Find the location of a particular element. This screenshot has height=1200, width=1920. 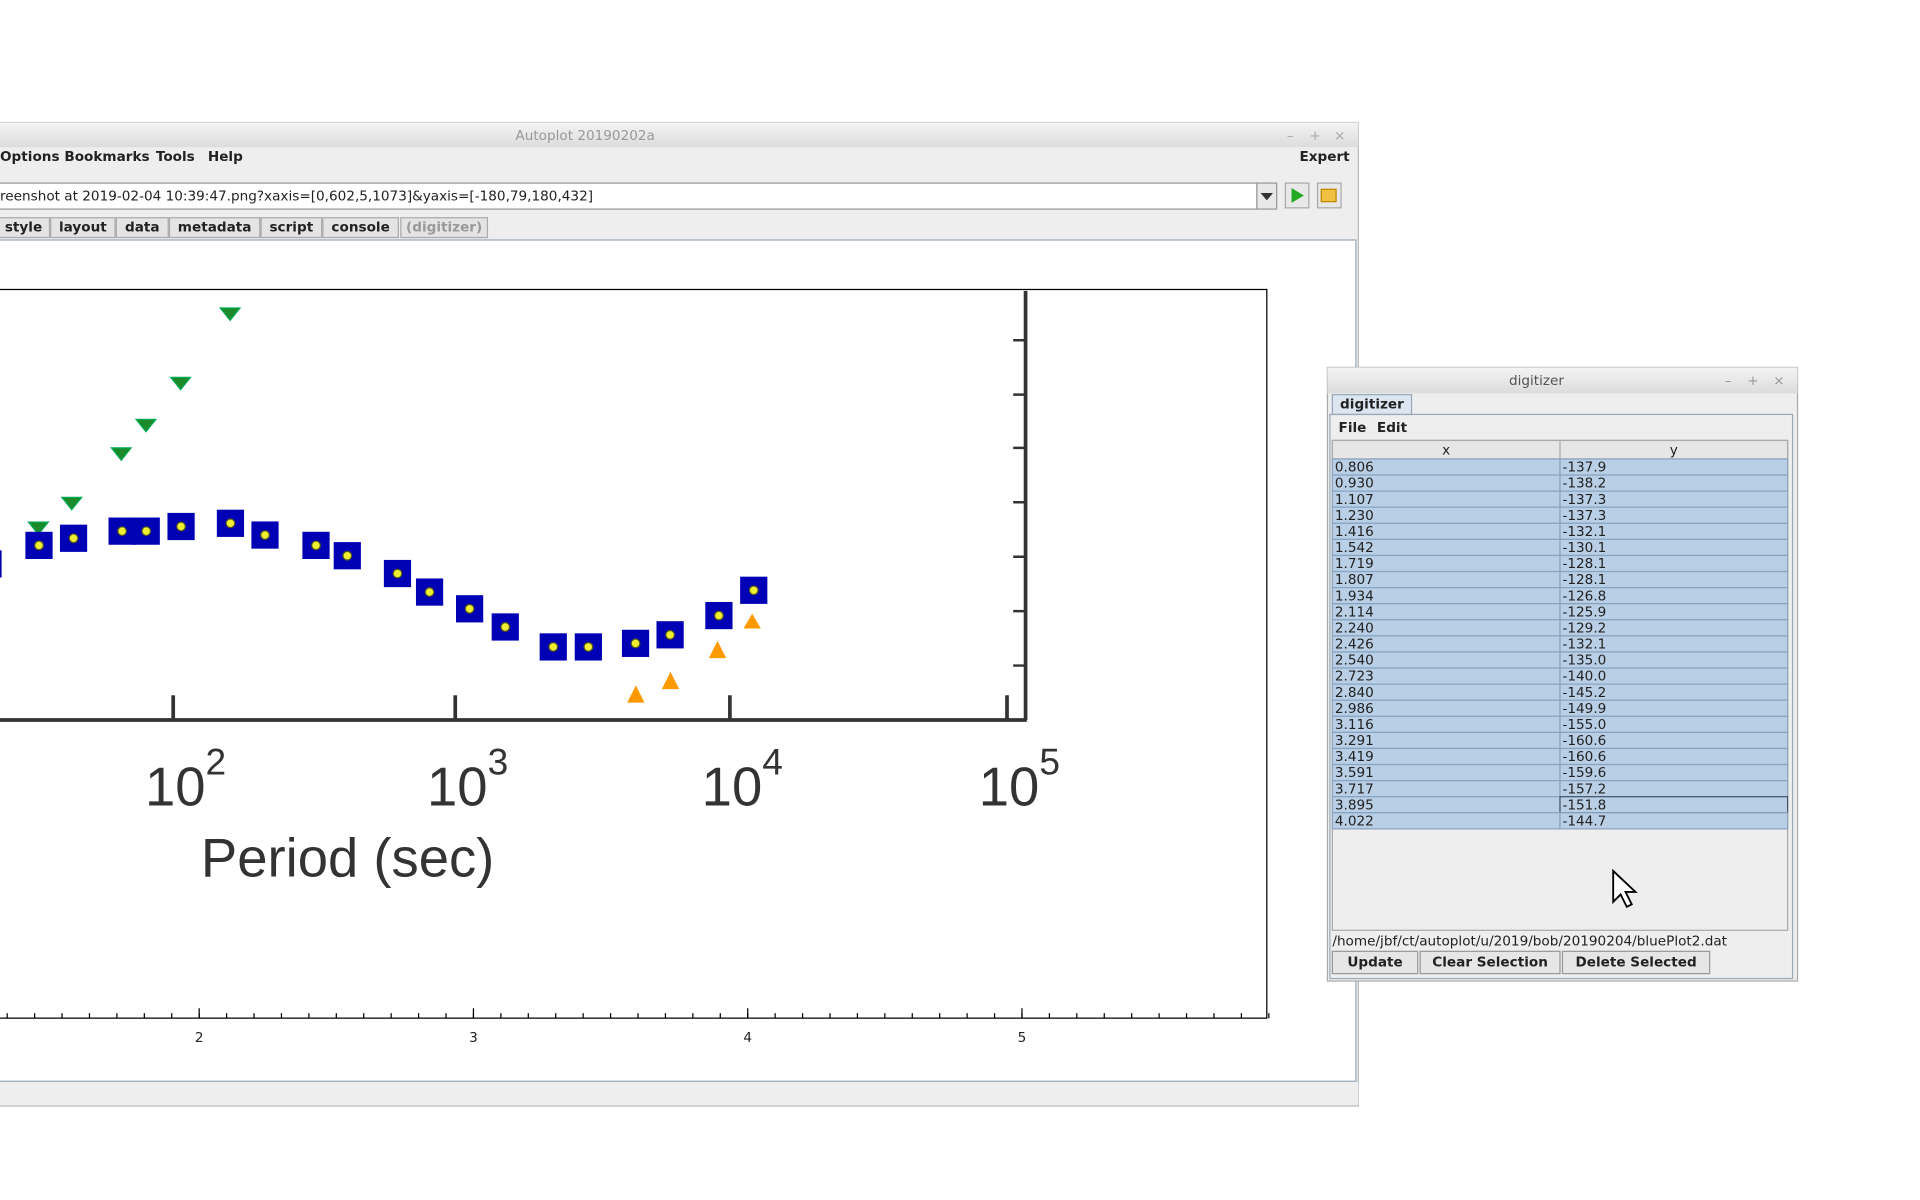

cell-text: 3.895 is located at coordinates (1354, 805).